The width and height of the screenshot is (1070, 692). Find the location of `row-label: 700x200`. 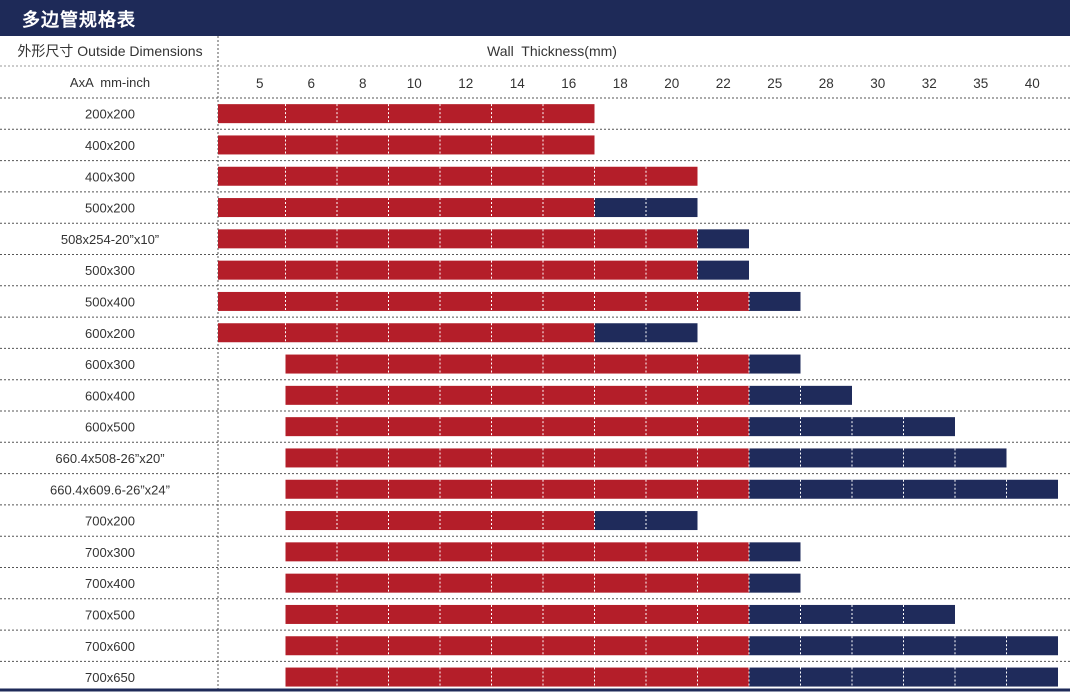

row-label: 700x200 is located at coordinates (110, 521).